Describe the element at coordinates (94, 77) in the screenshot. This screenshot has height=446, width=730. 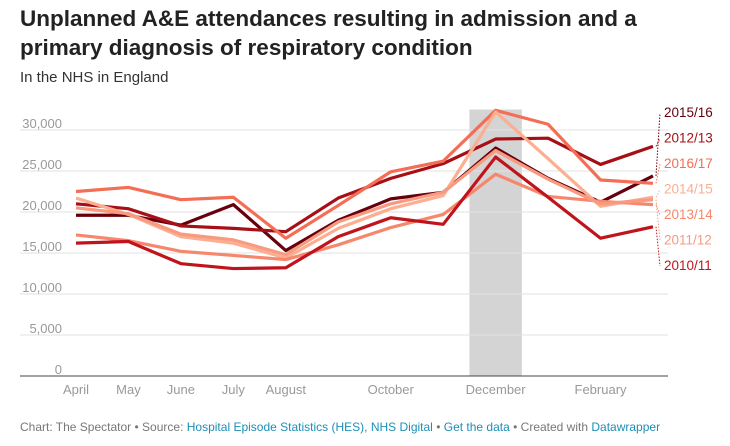
I see `chart-subtitle: In the NHS in England` at that location.